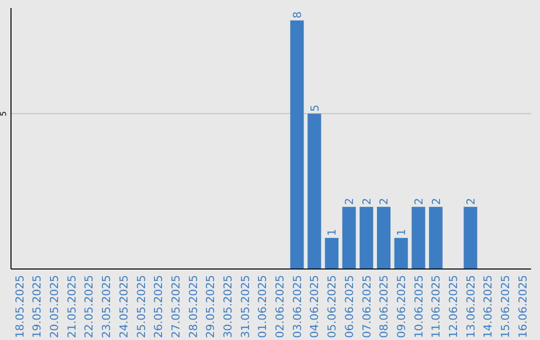  I want to click on x-tick-label: 30.05.2025, so click(227, 306).